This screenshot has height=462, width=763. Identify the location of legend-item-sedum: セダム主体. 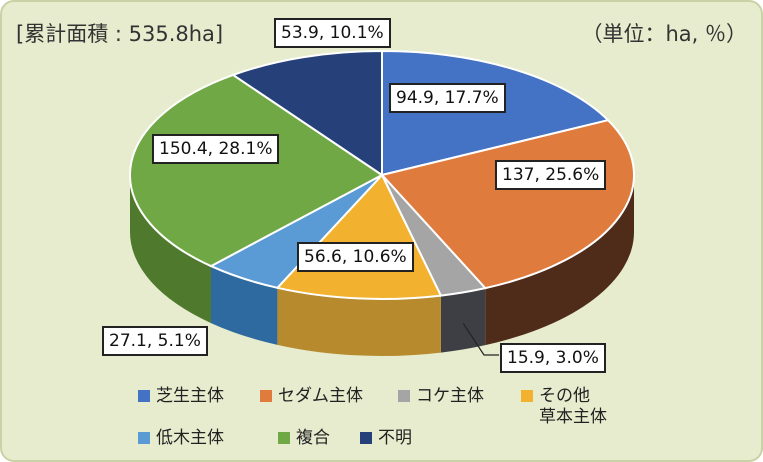
(311, 396).